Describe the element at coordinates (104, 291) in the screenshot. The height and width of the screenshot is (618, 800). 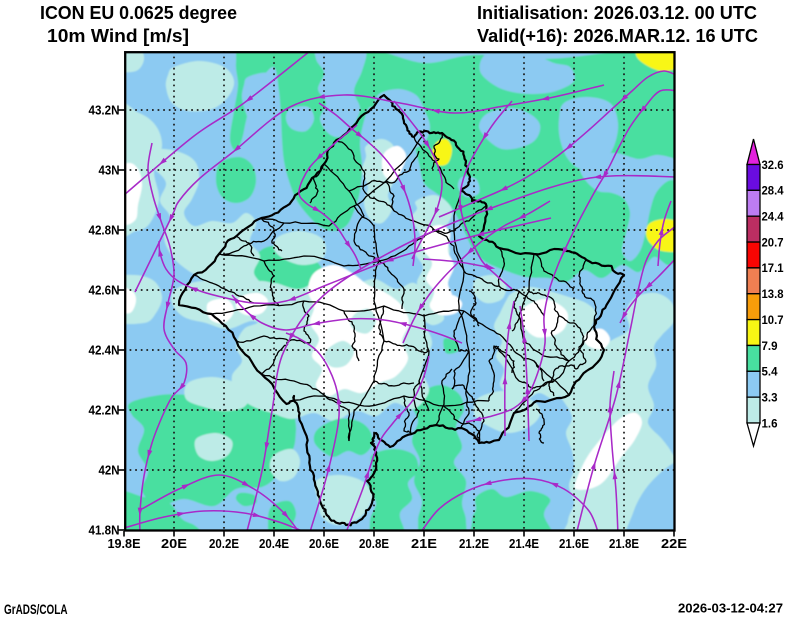
I see `svg-text: 42.6N` at that location.